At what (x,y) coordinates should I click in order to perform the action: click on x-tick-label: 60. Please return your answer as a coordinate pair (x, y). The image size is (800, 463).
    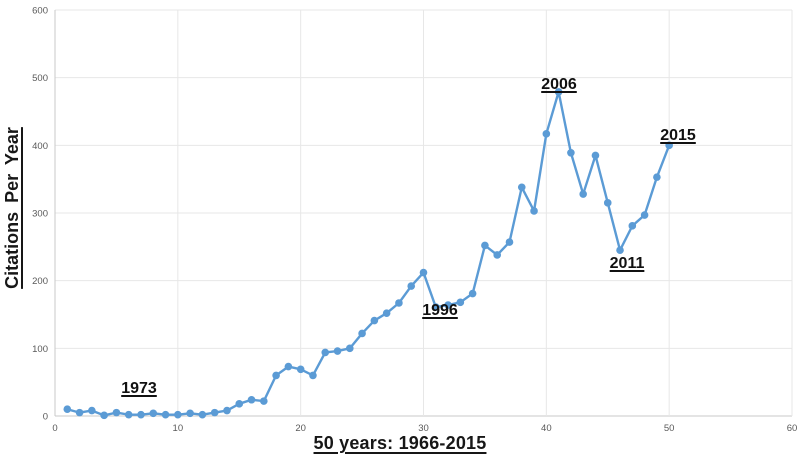
    Looking at the image, I should click on (792, 428).